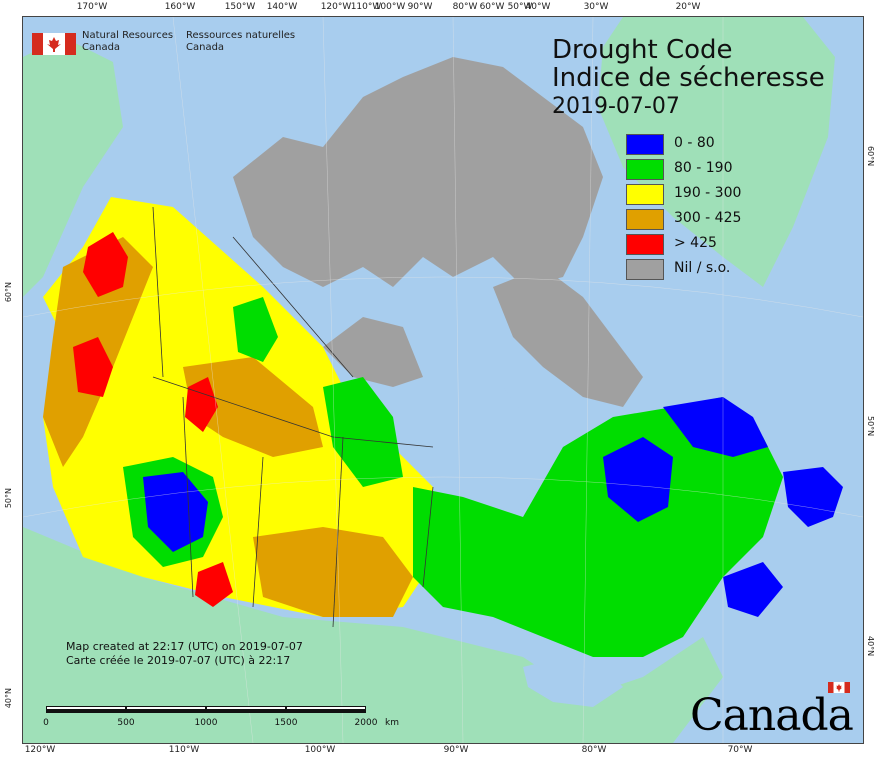 The width and height of the screenshot is (880, 760). I want to click on tick-left-60n: 60°N, so click(8, 292).